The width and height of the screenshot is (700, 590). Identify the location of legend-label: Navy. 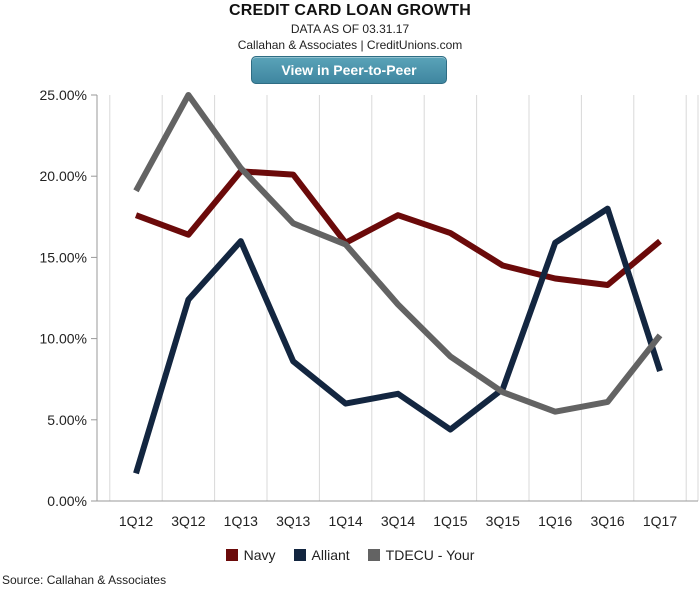
(259, 555).